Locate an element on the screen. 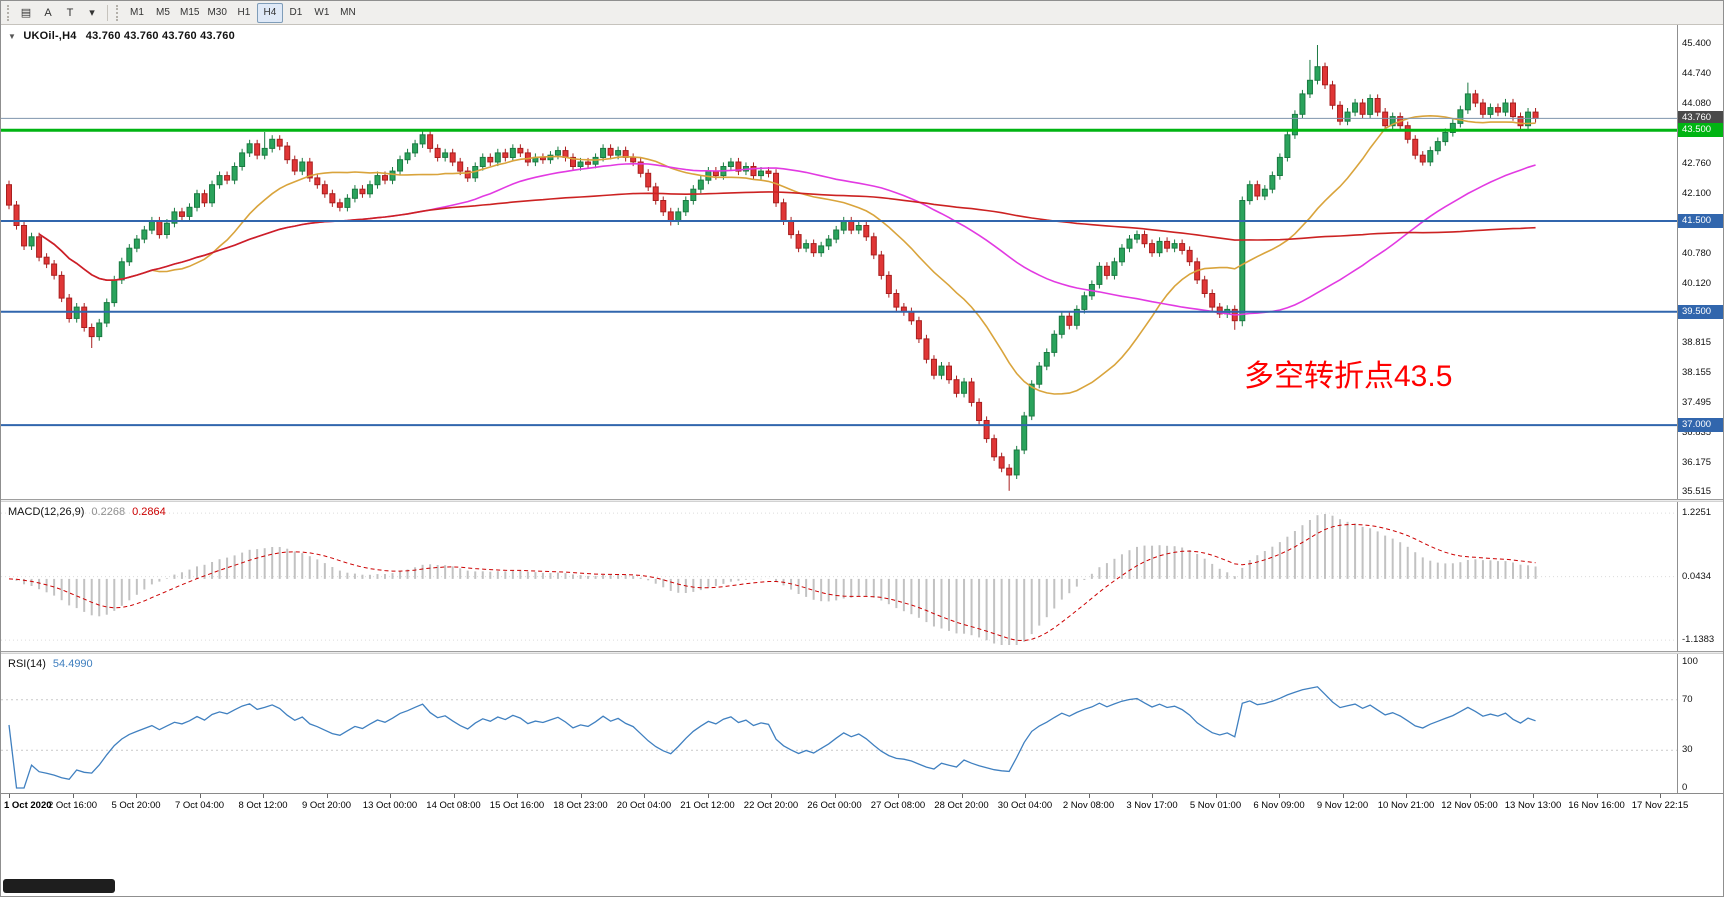 The height and width of the screenshot is (897, 1724). price-scale-label: 36.175 is located at coordinates (1697, 462).